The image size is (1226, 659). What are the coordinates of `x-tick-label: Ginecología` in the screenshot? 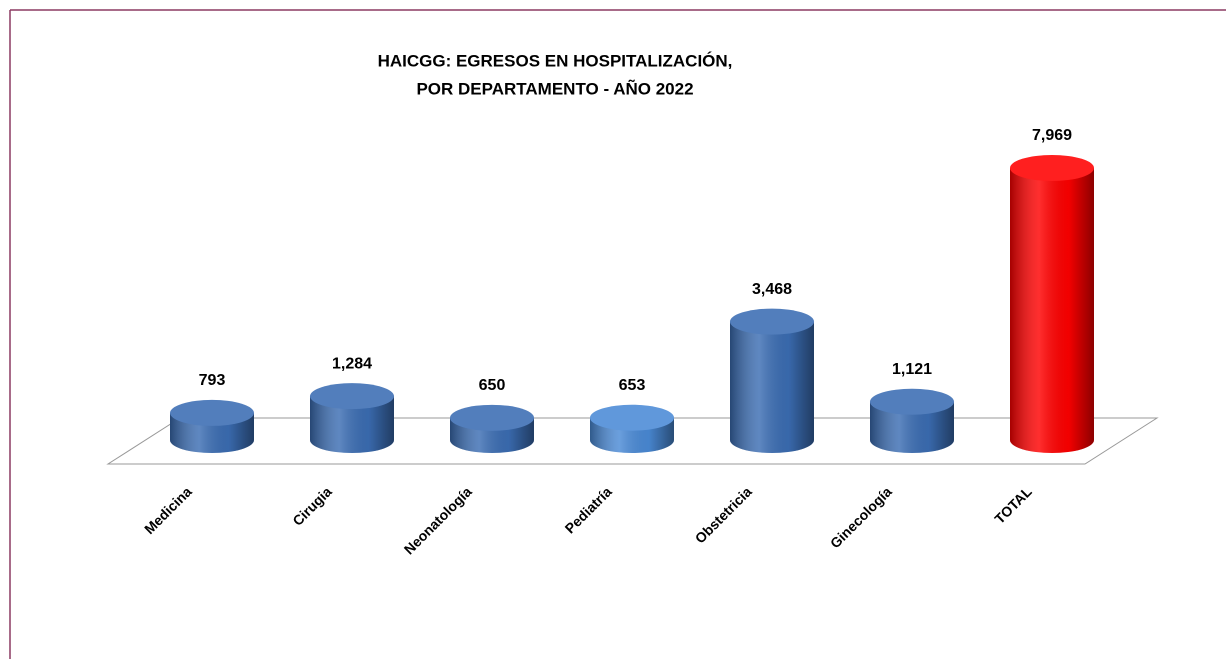 It's located at (861, 517).